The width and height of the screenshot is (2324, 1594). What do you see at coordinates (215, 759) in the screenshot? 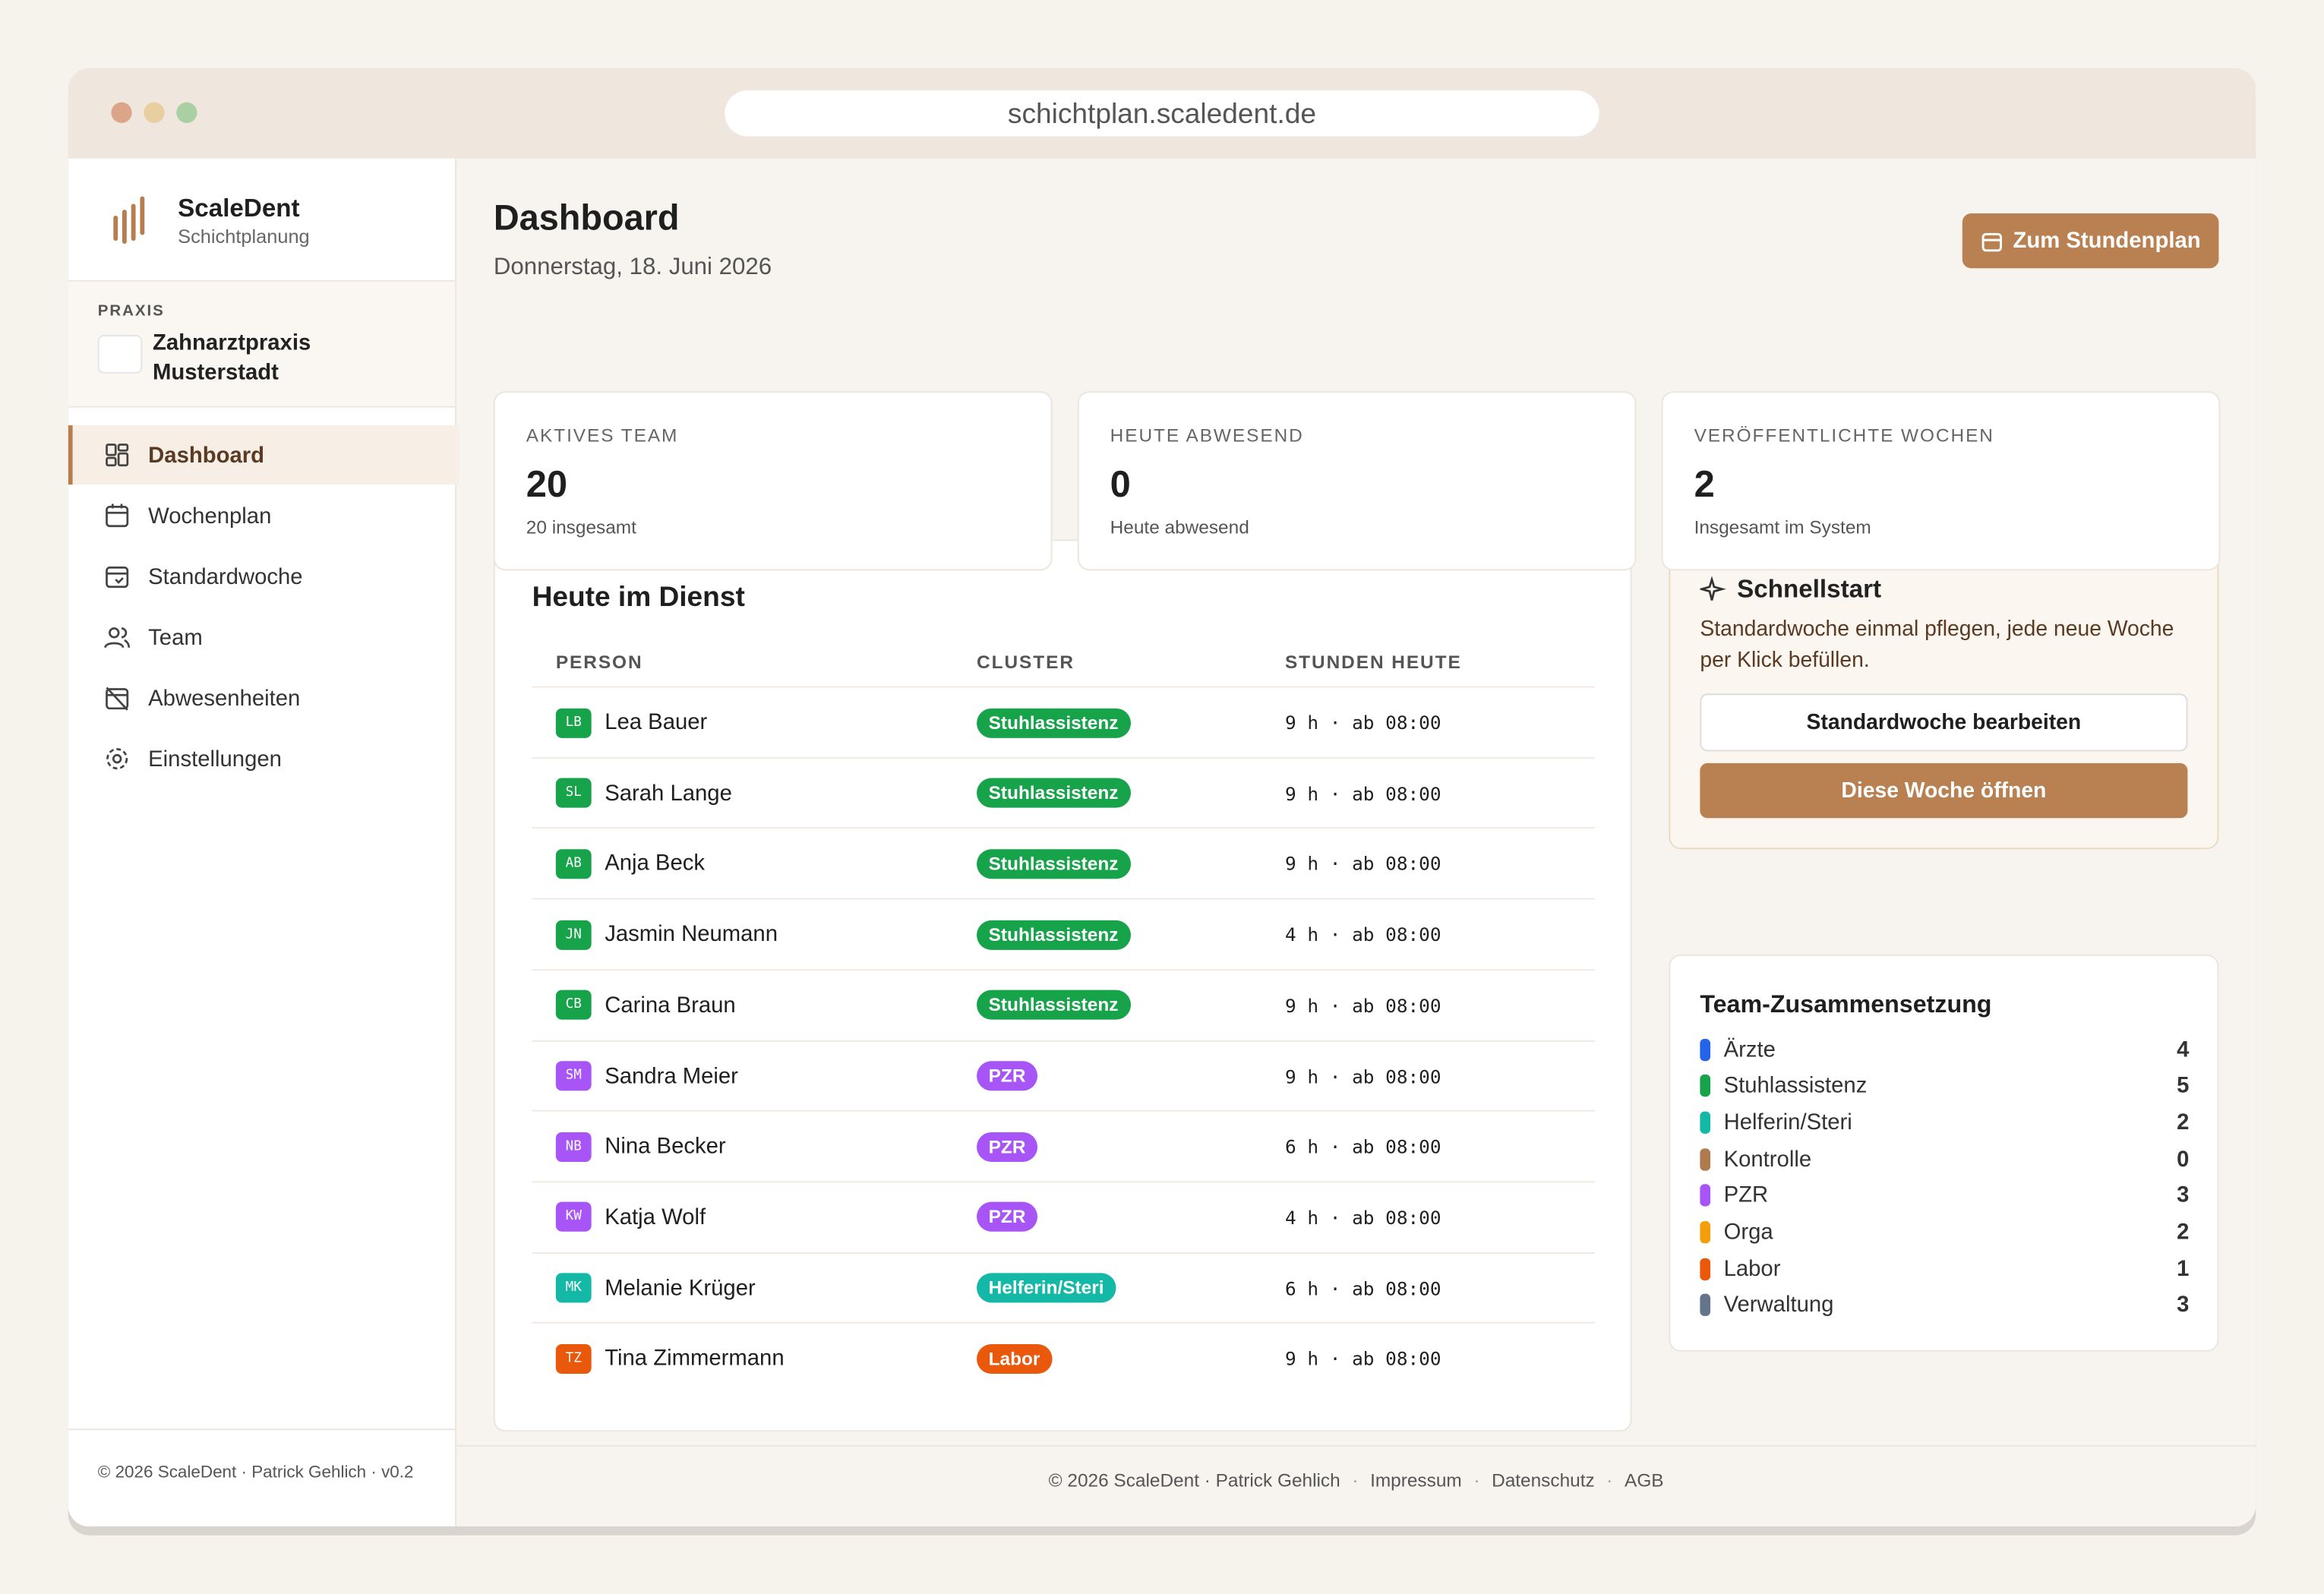
I see `nav-label: Einstellungen` at bounding box center [215, 759].